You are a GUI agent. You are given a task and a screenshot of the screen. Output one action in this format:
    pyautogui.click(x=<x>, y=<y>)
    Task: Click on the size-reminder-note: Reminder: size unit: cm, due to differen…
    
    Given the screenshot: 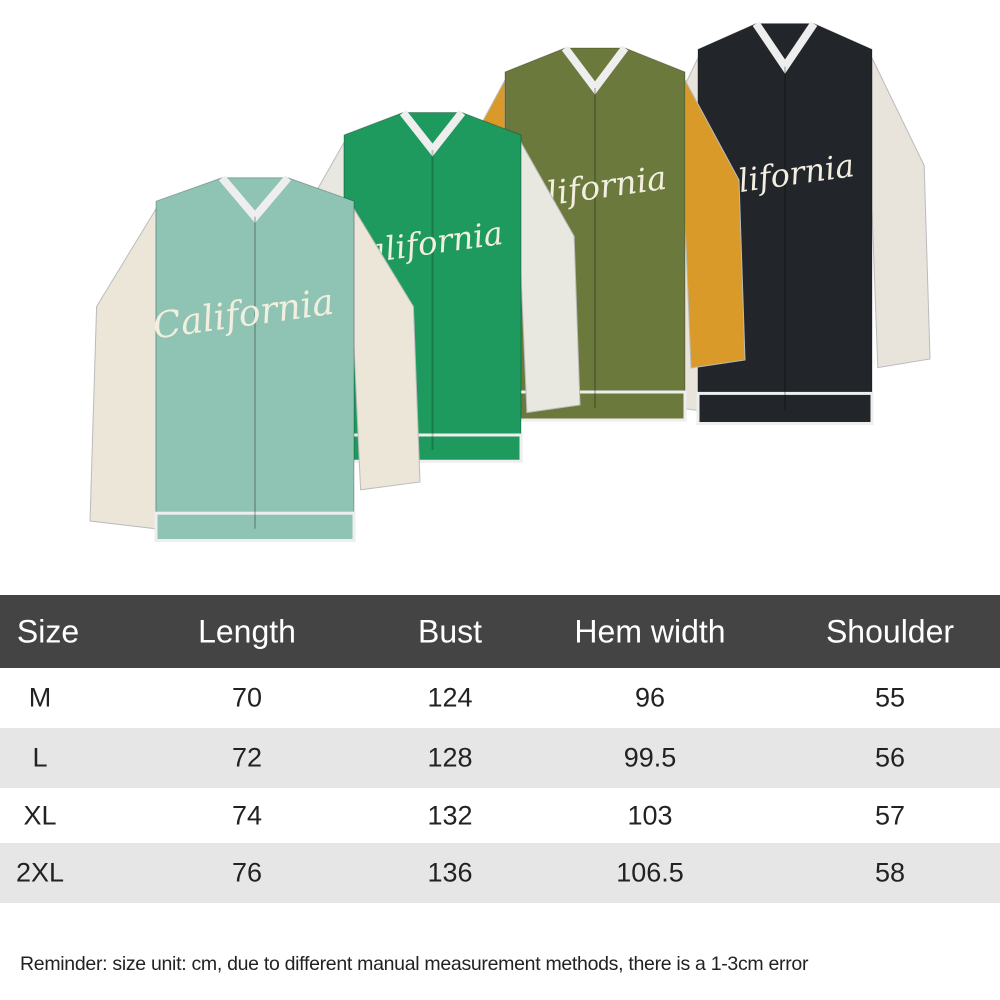 What is the action you would take?
    pyautogui.click(x=414, y=964)
    